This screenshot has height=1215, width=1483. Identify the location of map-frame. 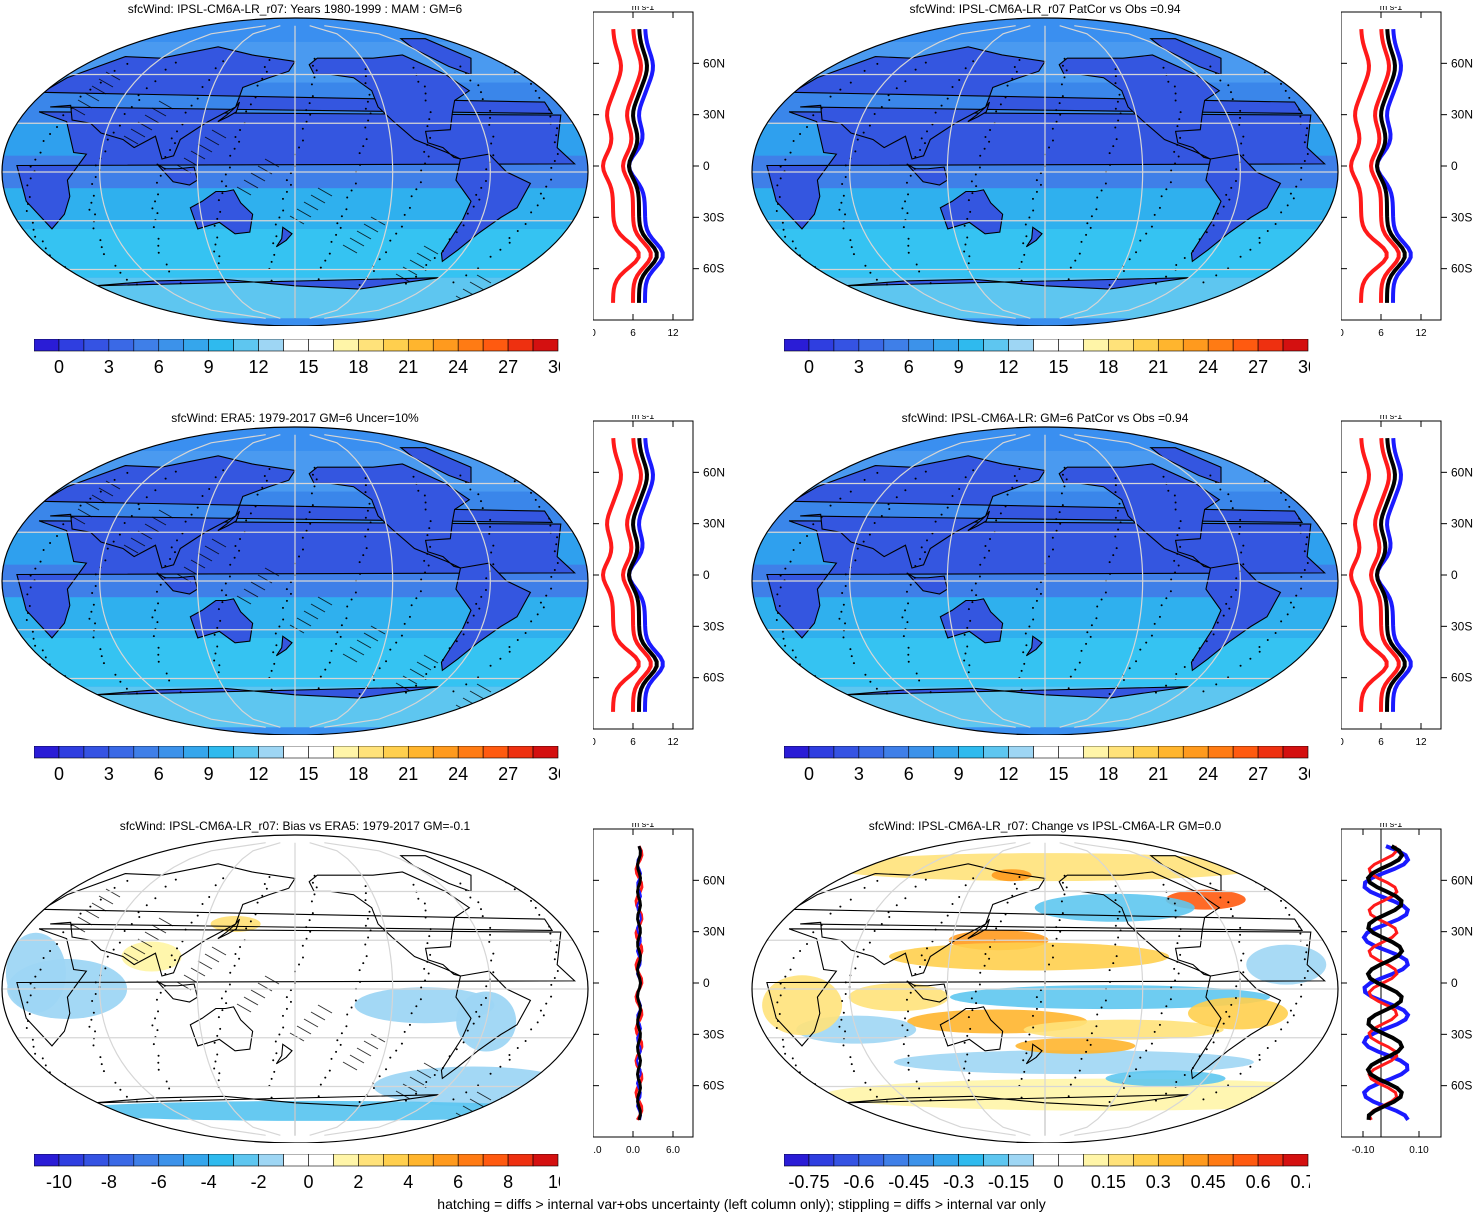
(1045, 988).